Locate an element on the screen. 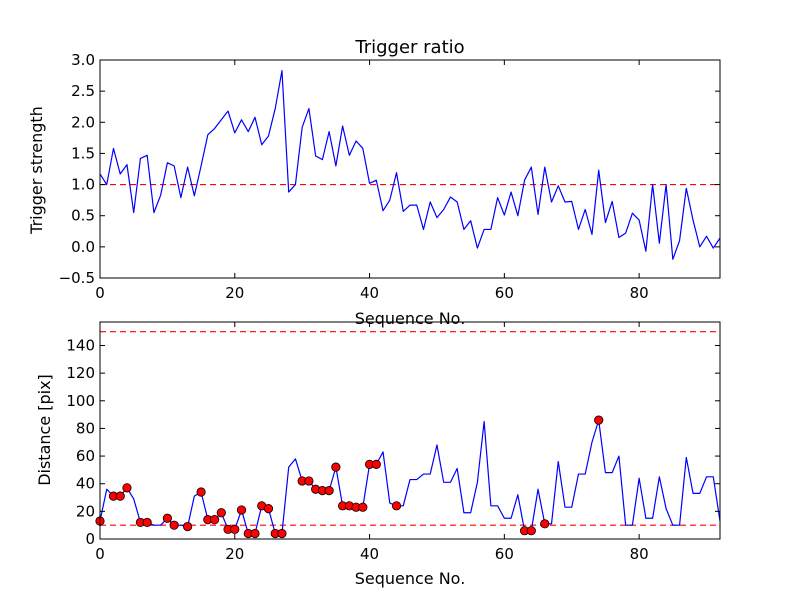 The width and height of the screenshot is (800, 600). y-tick-label: 140 is located at coordinates (80, 345).